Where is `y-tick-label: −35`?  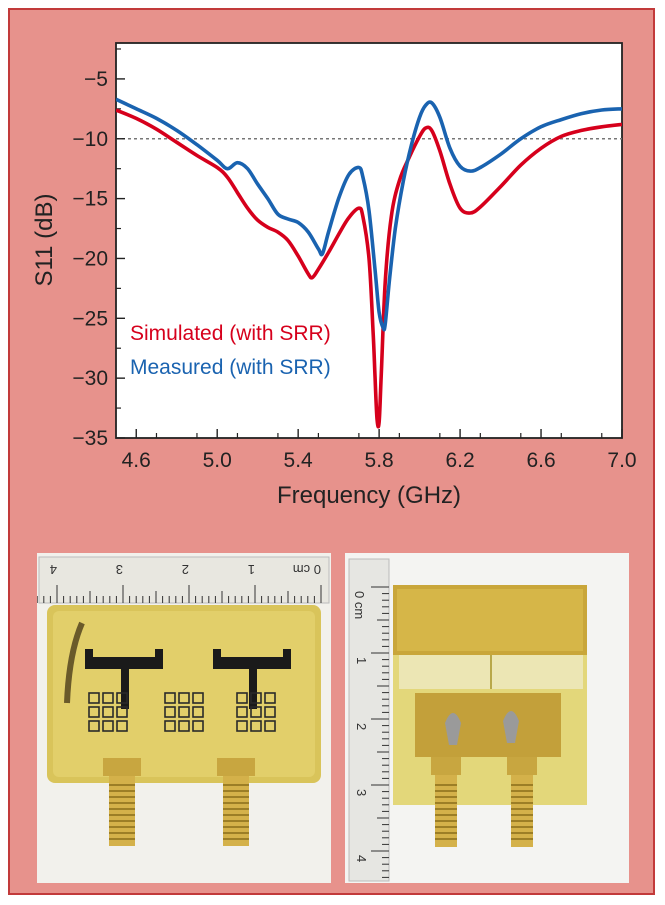
y-tick-label: −35 is located at coordinates (90, 438).